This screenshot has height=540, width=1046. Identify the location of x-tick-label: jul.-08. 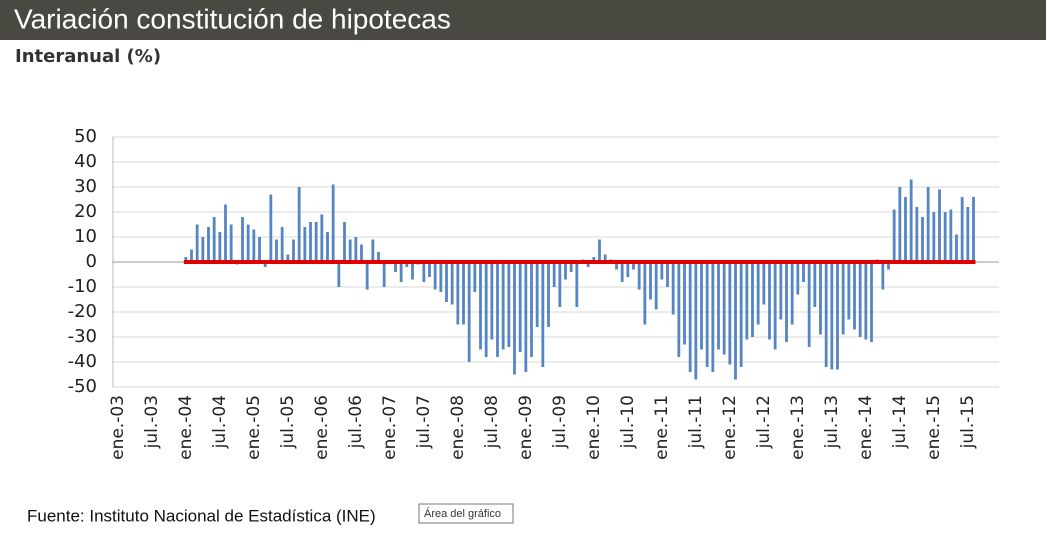
(492, 422).